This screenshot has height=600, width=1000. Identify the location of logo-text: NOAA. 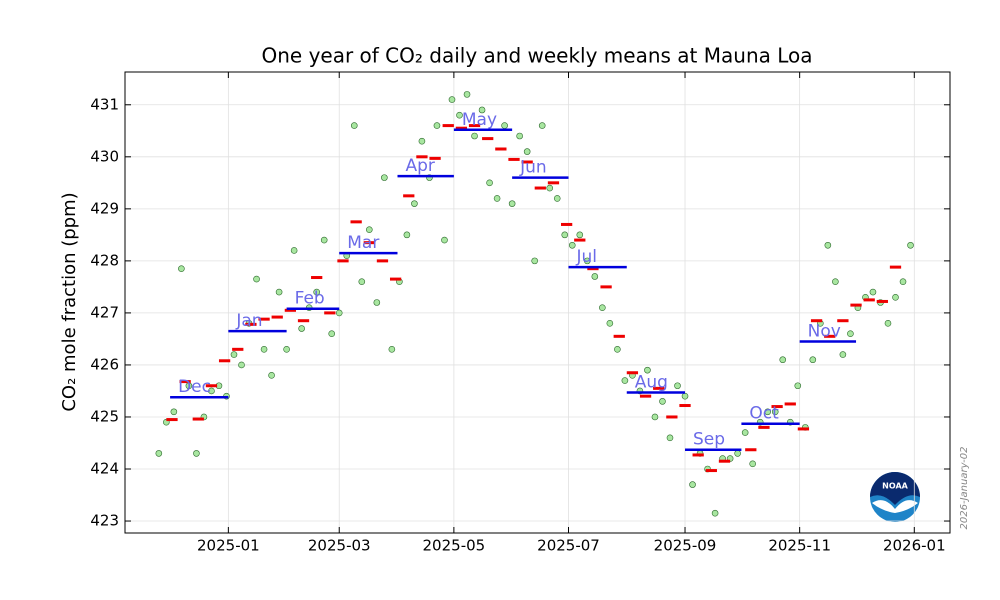
(895, 486).